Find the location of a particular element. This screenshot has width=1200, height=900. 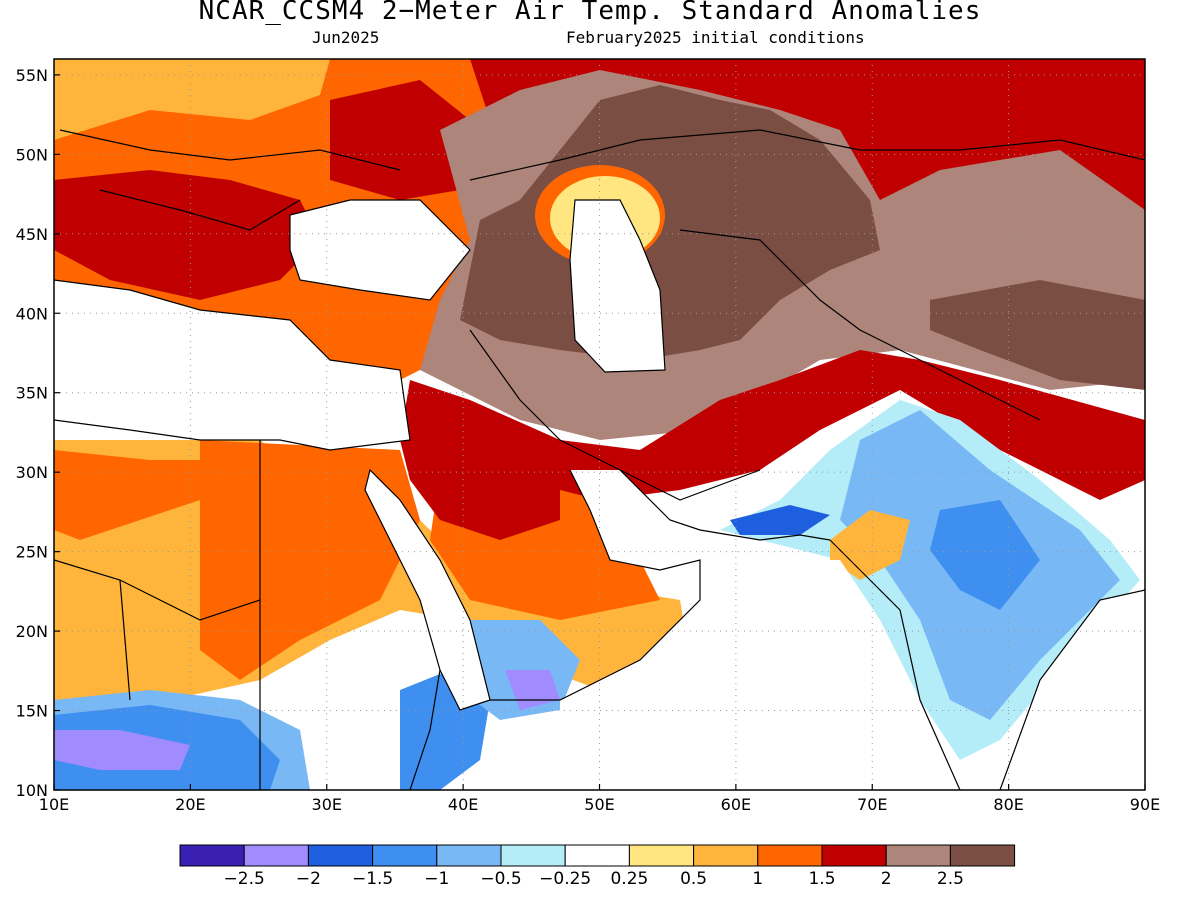

coast-red-sea is located at coordinates (427, 589).